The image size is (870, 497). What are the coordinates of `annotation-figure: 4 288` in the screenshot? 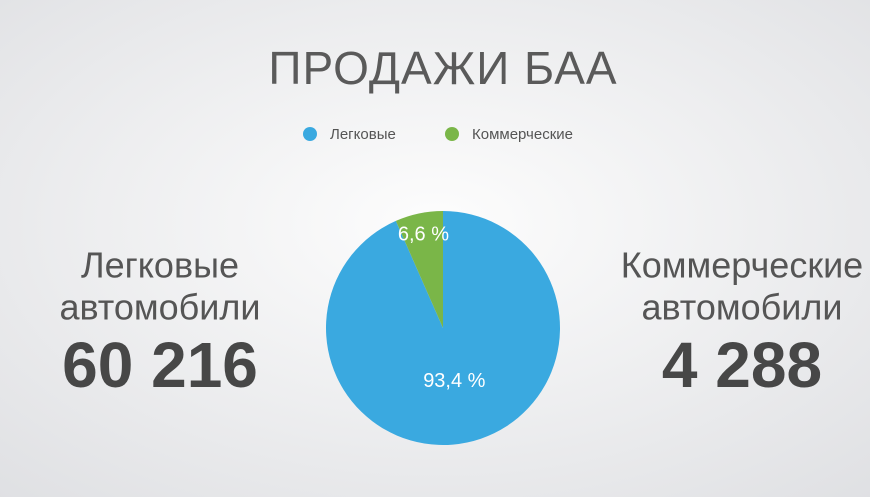 It's located at (742, 365).